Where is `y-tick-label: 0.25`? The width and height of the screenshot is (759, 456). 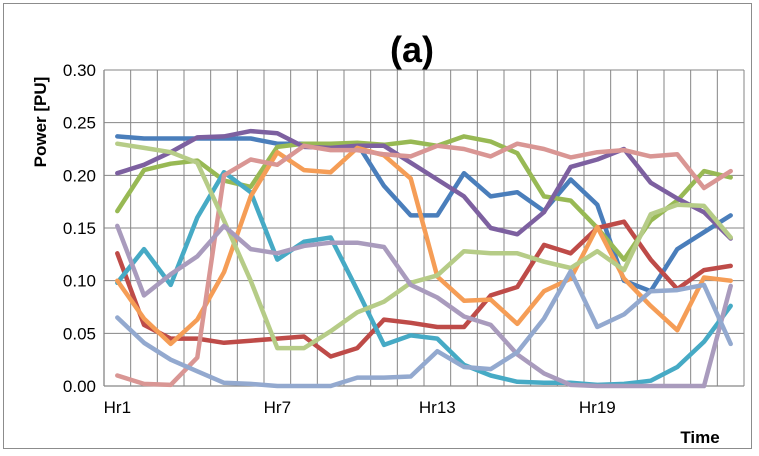
y-tick-label: 0.25 is located at coordinates (79, 123).